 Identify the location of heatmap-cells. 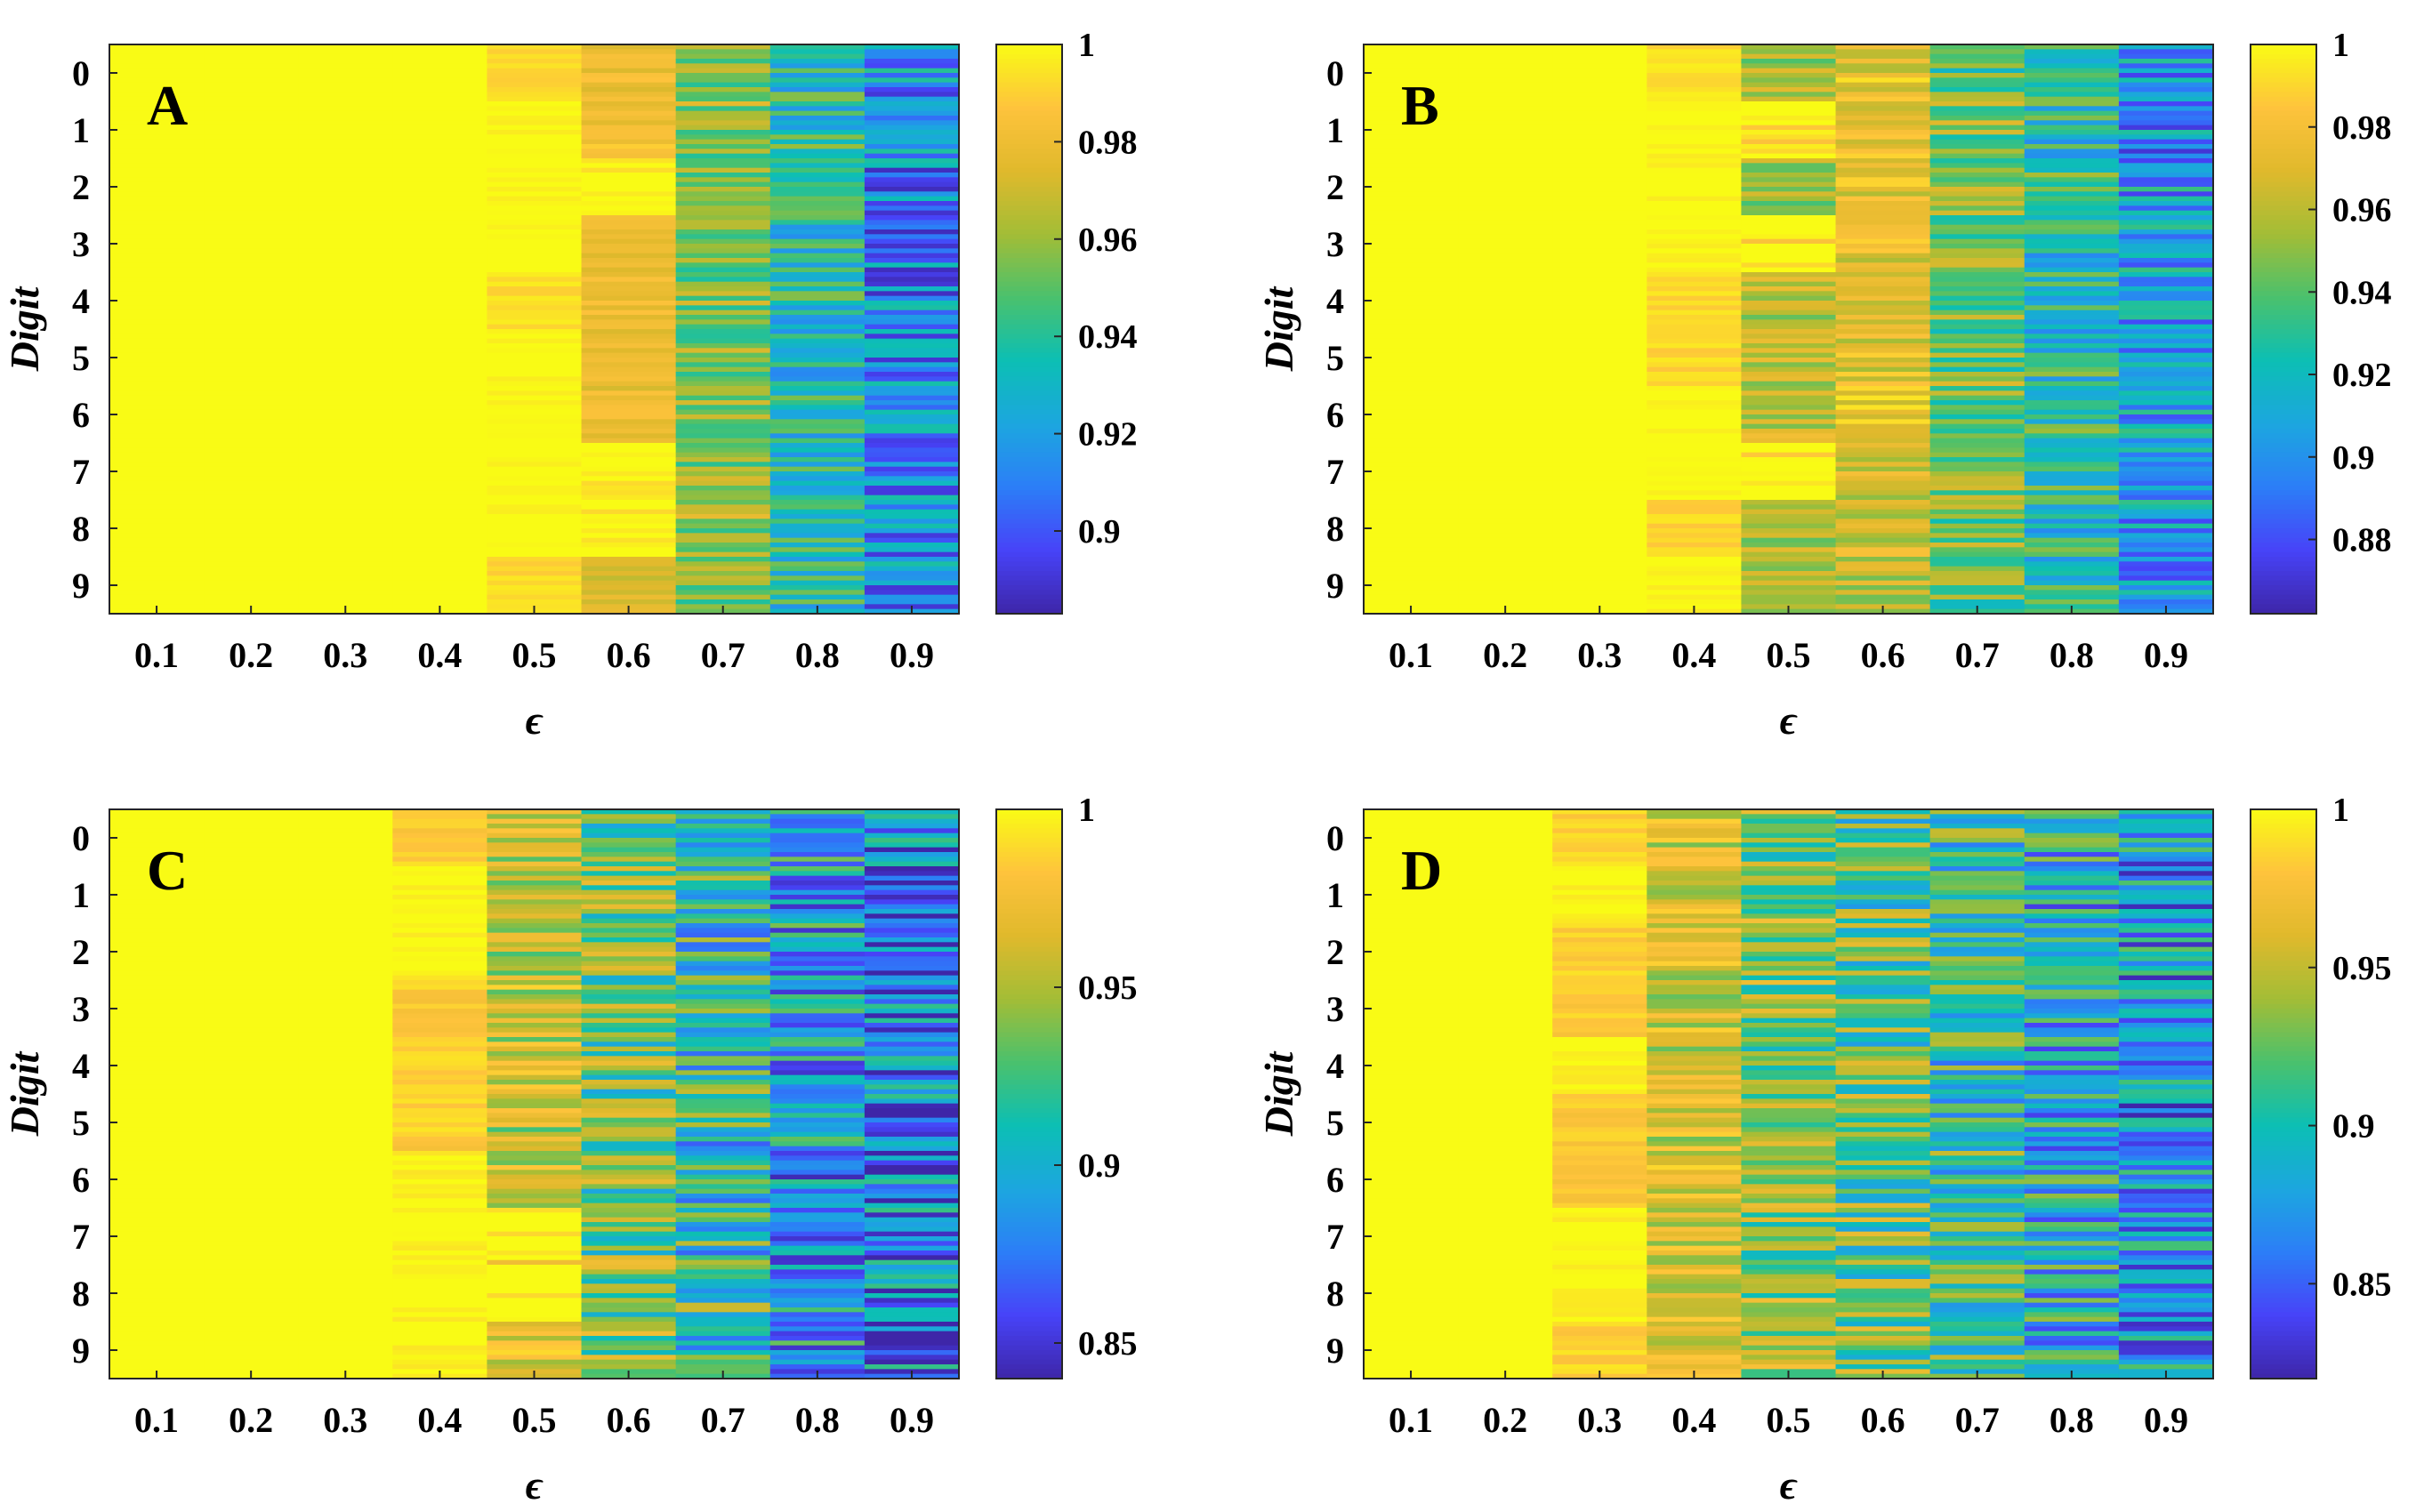
(535, 1094).